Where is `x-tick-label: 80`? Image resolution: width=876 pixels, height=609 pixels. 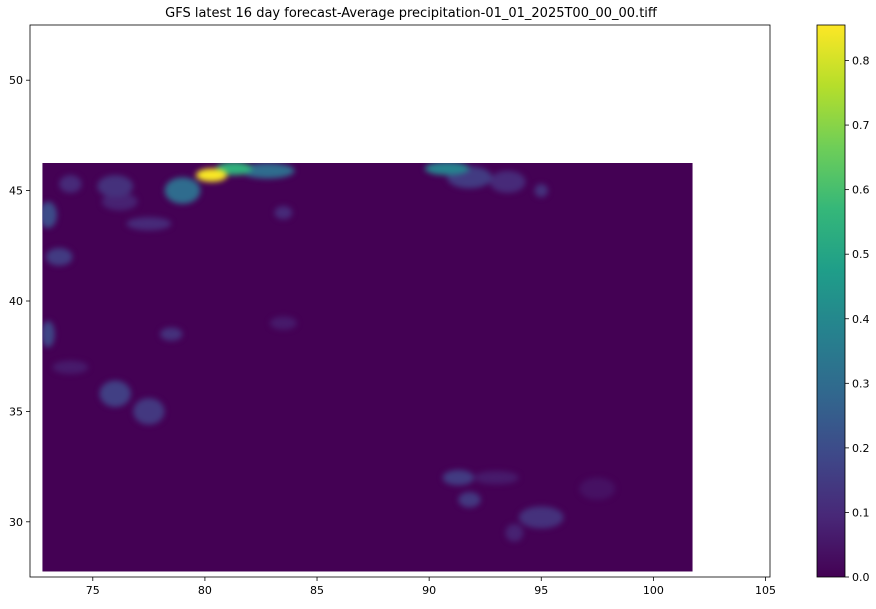
x-tick-label: 80 is located at coordinates (205, 590).